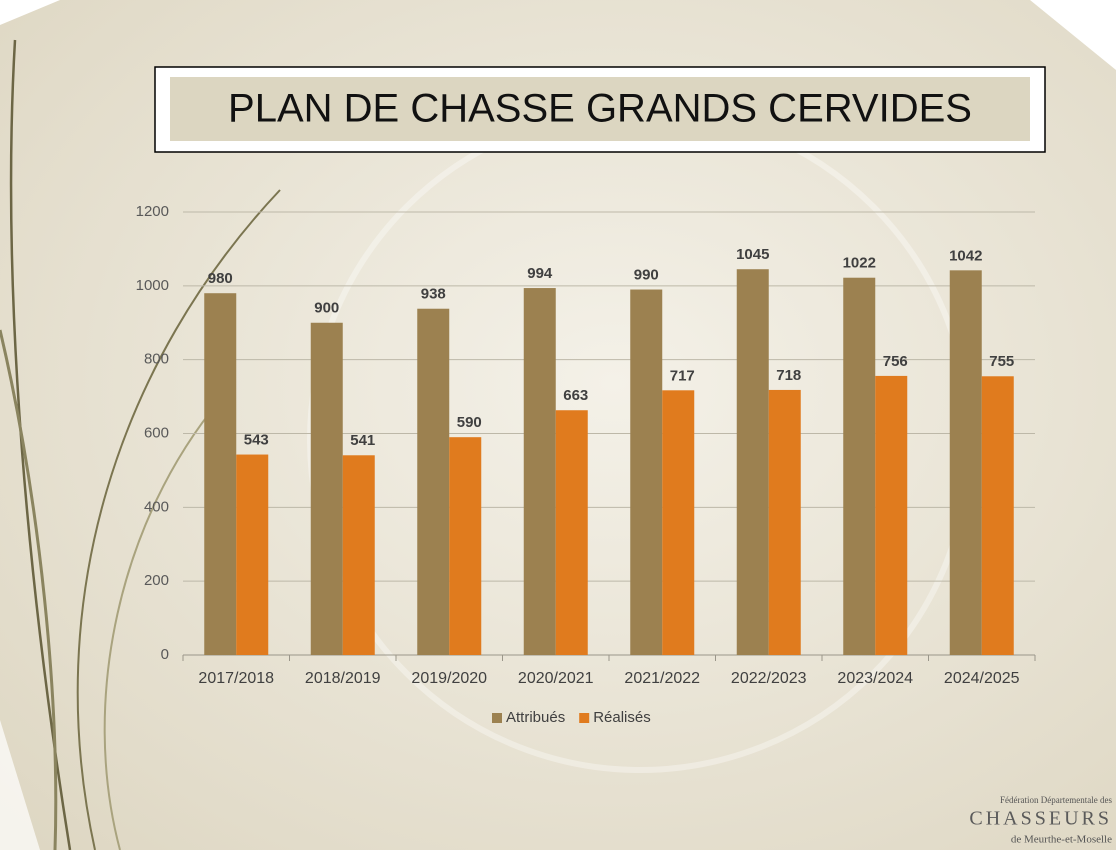 Image resolution: width=1116 pixels, height=850 pixels. Describe the element at coordinates (788, 375) in the screenshot. I see `data-label: 718` at that location.